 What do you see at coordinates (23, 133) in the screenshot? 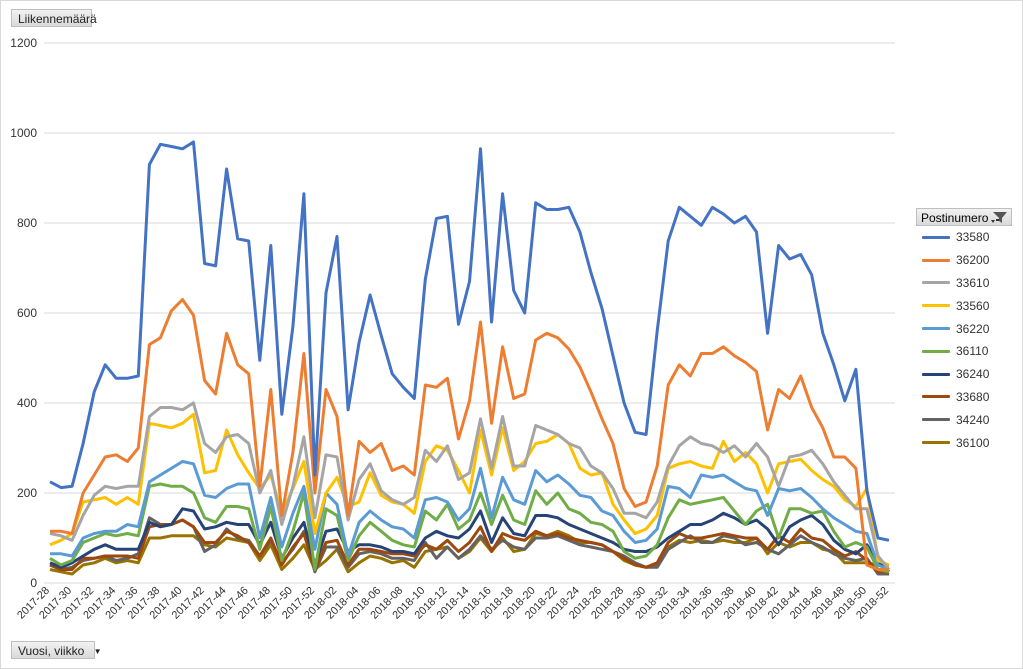
I see `y-tick-label: 1000` at bounding box center [23, 133].